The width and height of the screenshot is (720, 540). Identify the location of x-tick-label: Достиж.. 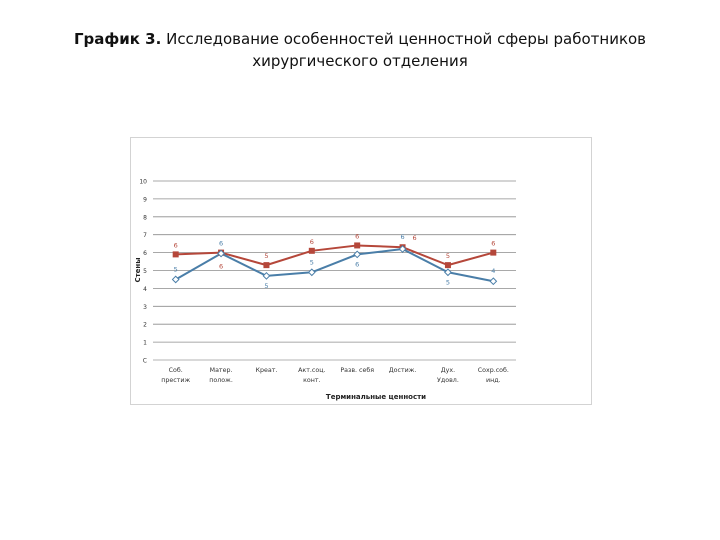
(403, 370).